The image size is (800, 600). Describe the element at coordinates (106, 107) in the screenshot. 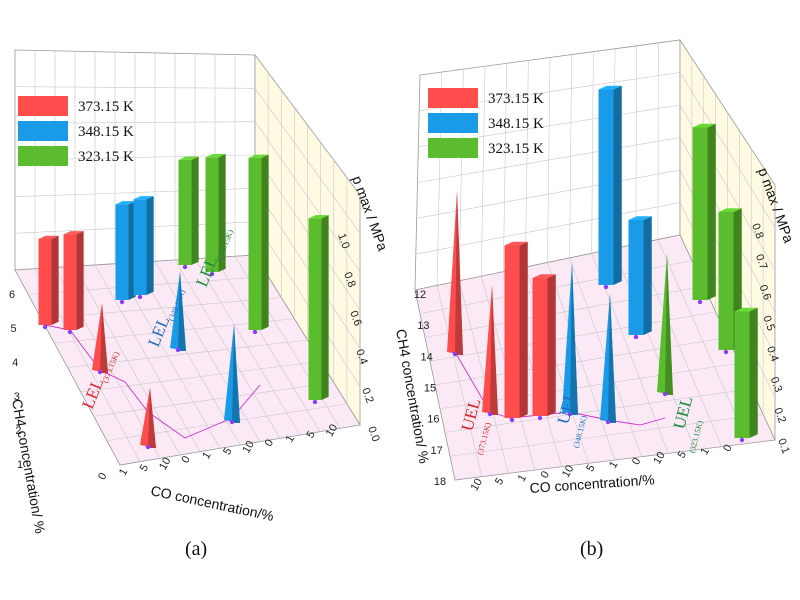

I see `legend-label-373: 373.15 K` at that location.